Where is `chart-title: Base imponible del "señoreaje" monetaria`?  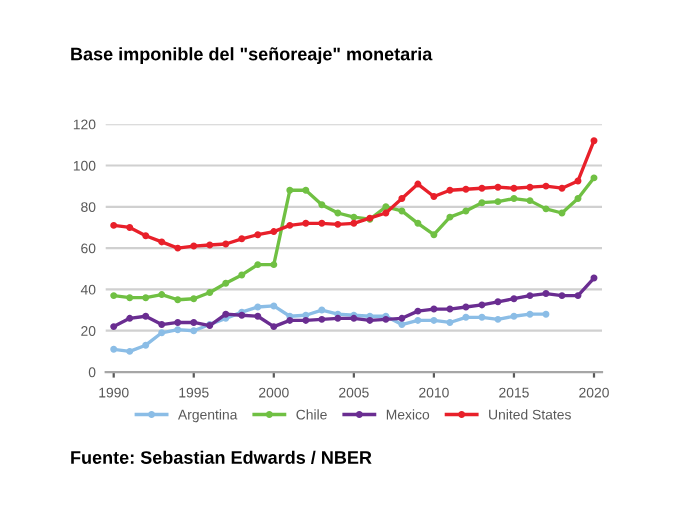 chart-title: Base imponible del "señoreaje" monetaria is located at coordinates (252, 56).